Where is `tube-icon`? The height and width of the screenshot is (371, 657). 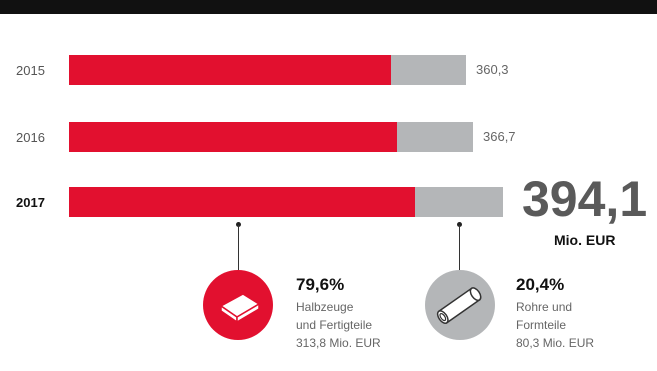 tube-icon is located at coordinates (460, 305).